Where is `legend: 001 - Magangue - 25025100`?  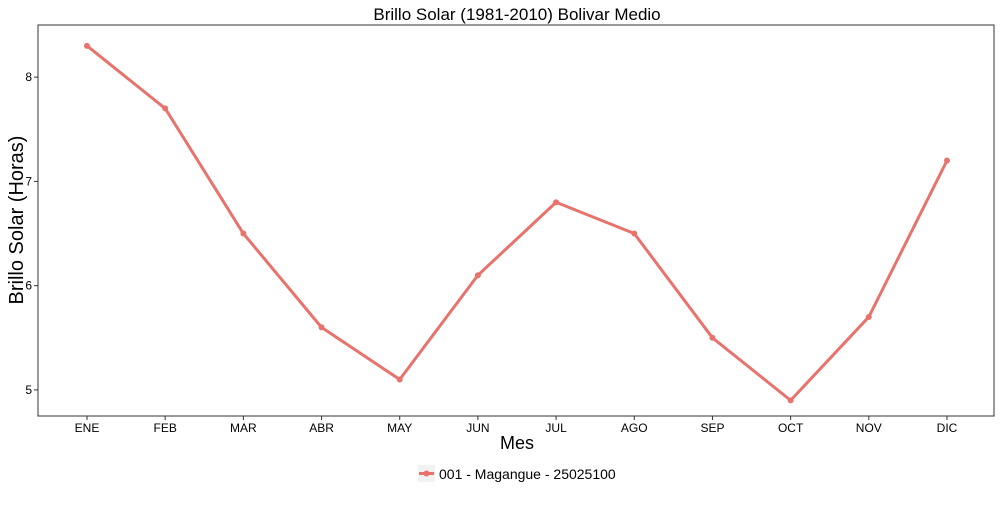
legend: 001 - Magangue - 25025100 is located at coordinates (517, 473).